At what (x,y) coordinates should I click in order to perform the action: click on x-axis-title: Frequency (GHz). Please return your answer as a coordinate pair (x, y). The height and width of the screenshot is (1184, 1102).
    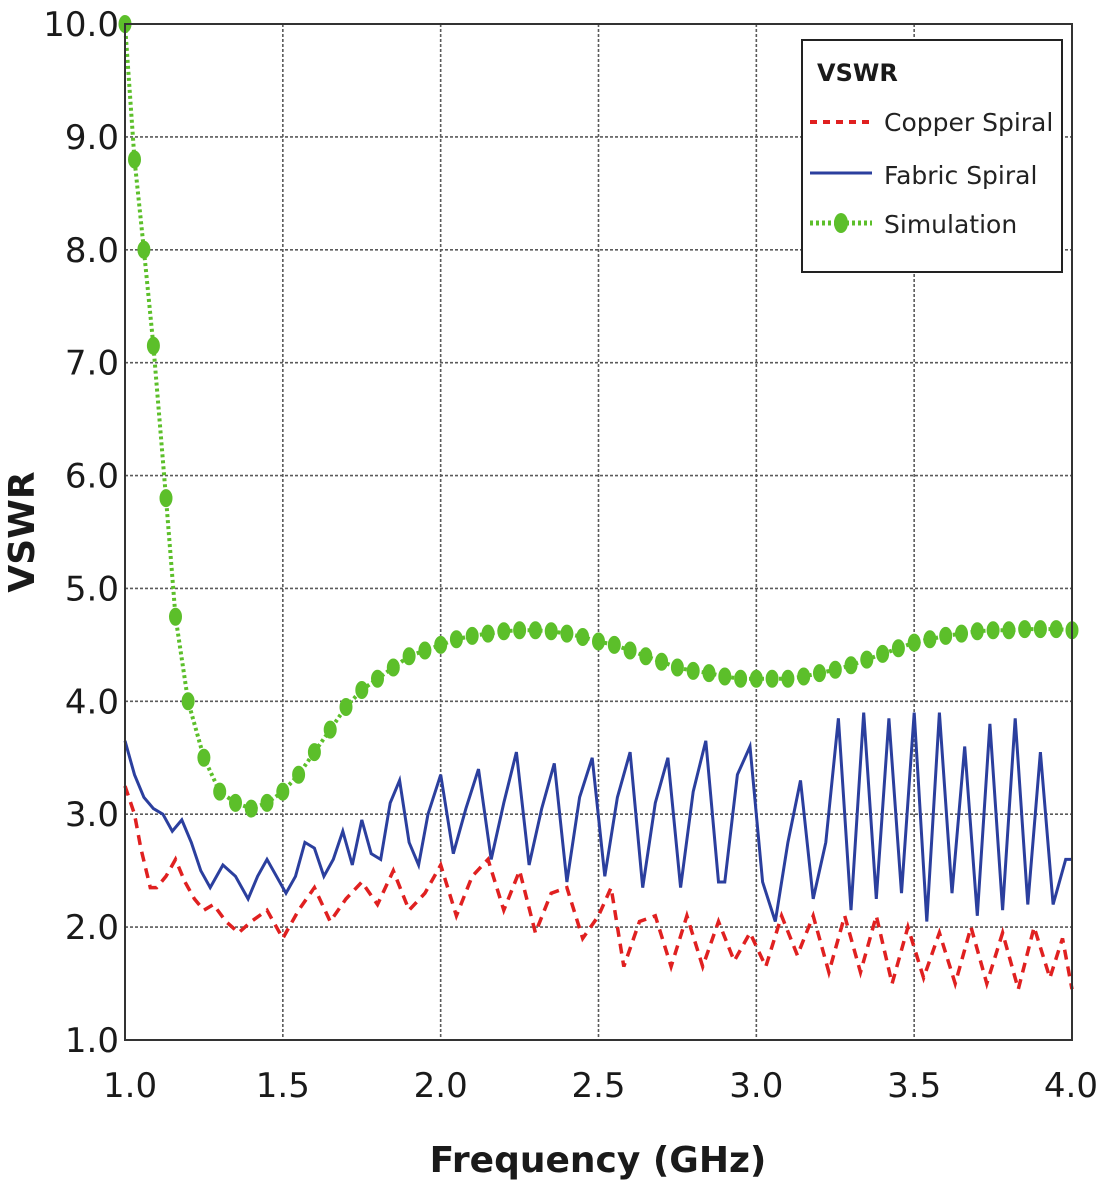
    Looking at the image, I should click on (598, 1160).